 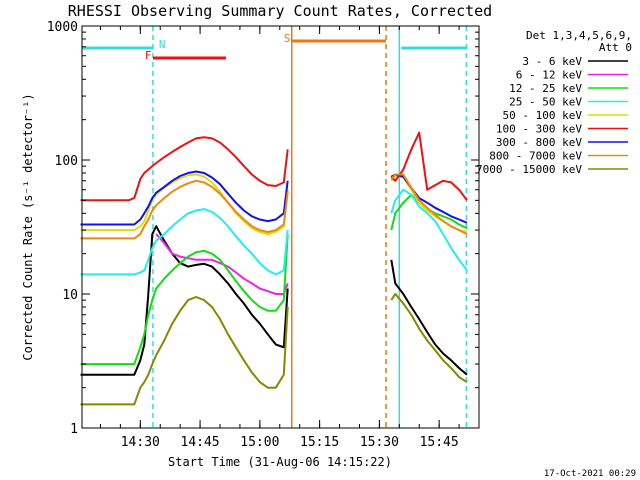 What do you see at coordinates (280, 462) in the screenshot?
I see `x-axis-label: Start Time (31-Aug-06 14:15:22)` at bounding box center [280, 462].